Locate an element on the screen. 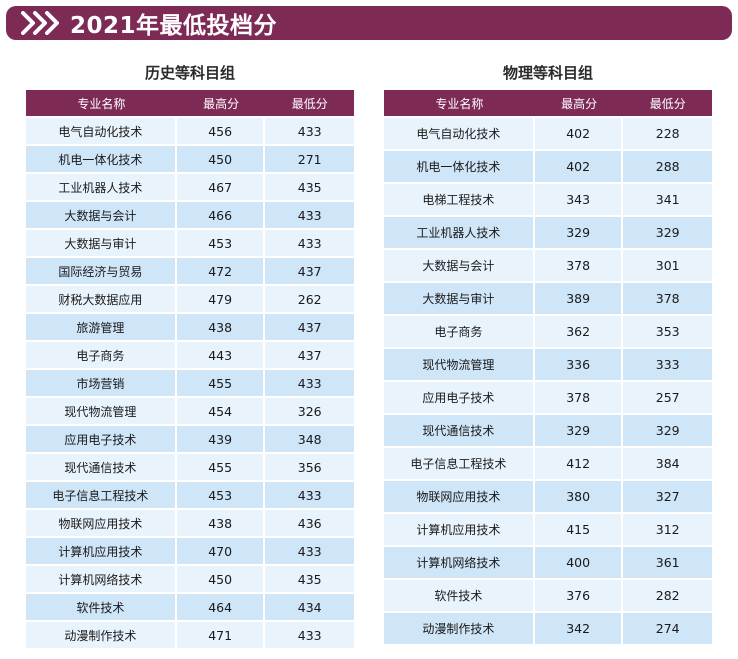  major-name-cell: 计算机网络技术 is located at coordinates (459, 562).